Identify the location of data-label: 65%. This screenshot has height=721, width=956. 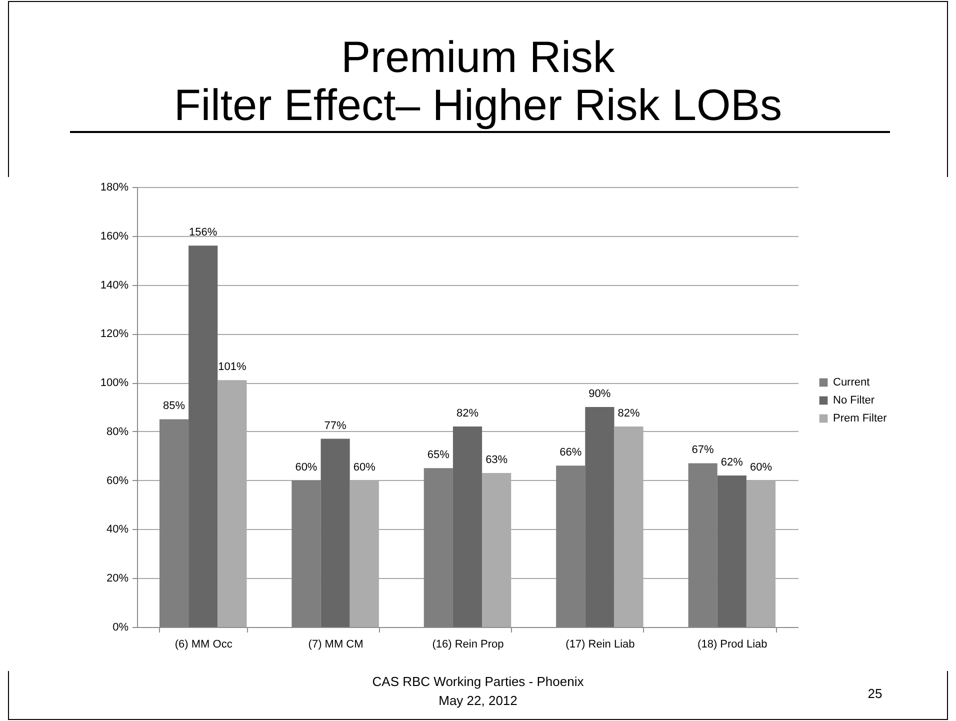
(438, 455).